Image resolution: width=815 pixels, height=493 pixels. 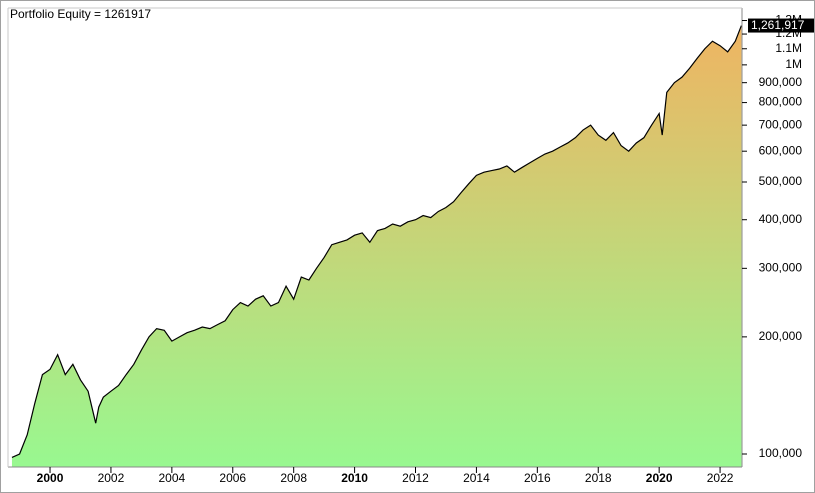 I want to click on y-tick-label: 200,000, so click(x=781, y=336).